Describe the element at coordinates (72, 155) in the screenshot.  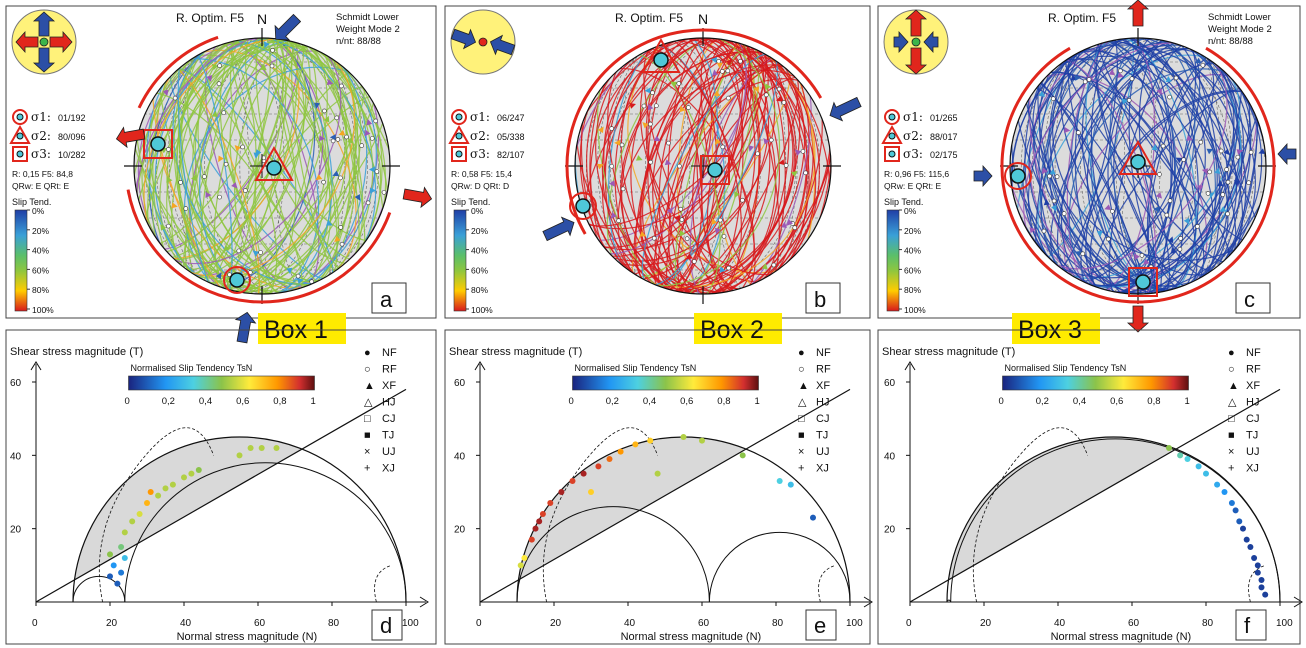
I see `sigma3-value: 10/282` at that location.